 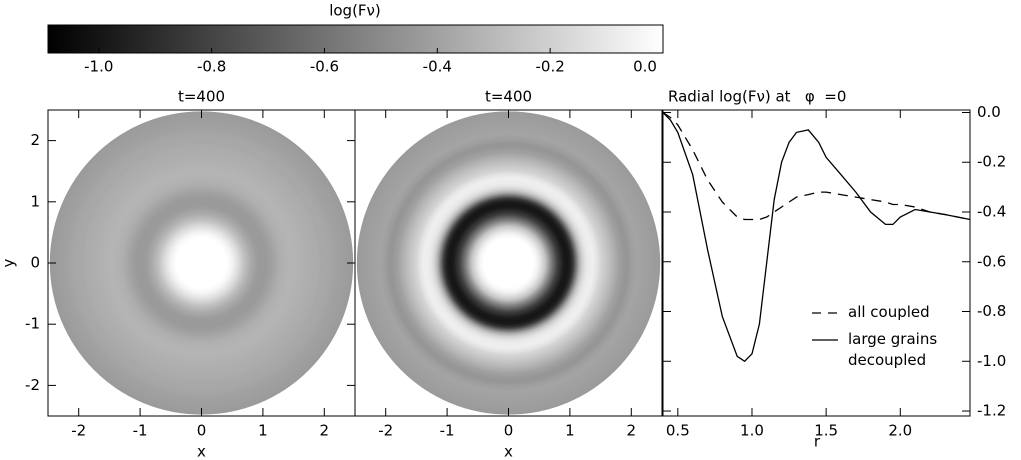 I want to click on legend-entry: large grains decoupled, so click(x=874, y=350).